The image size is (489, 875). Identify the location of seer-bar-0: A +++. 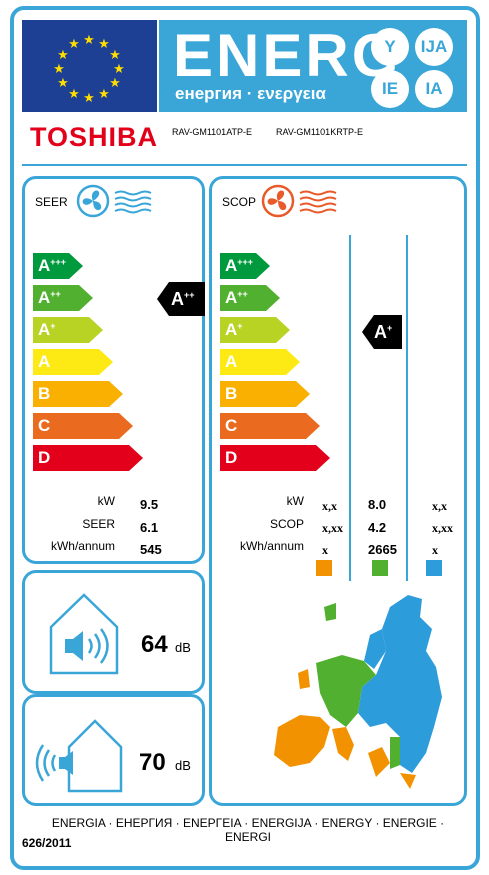
(58, 266).